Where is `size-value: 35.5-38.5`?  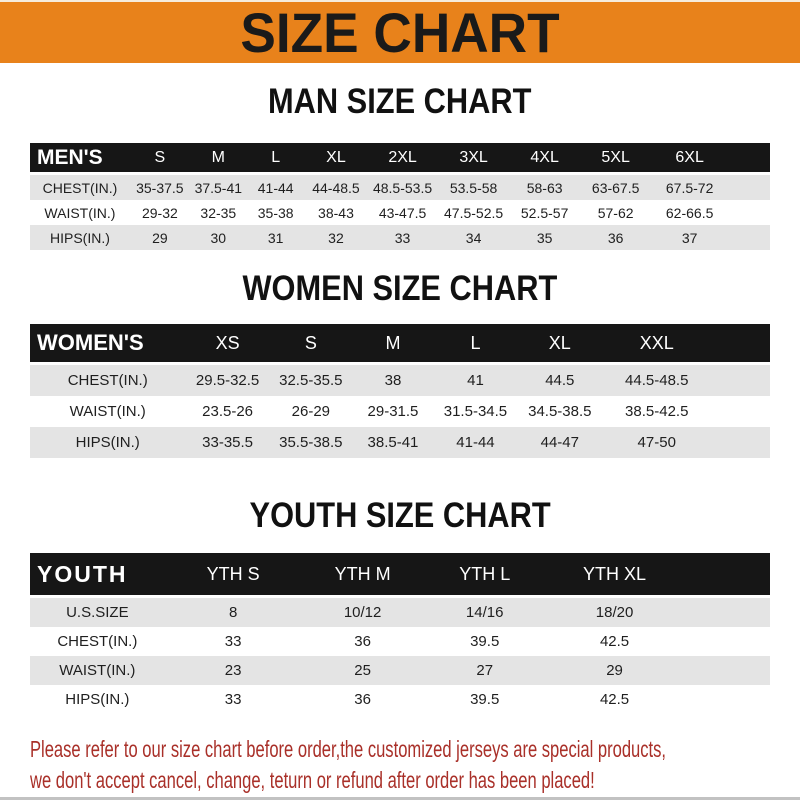 size-value: 35.5-38.5 is located at coordinates (310, 442).